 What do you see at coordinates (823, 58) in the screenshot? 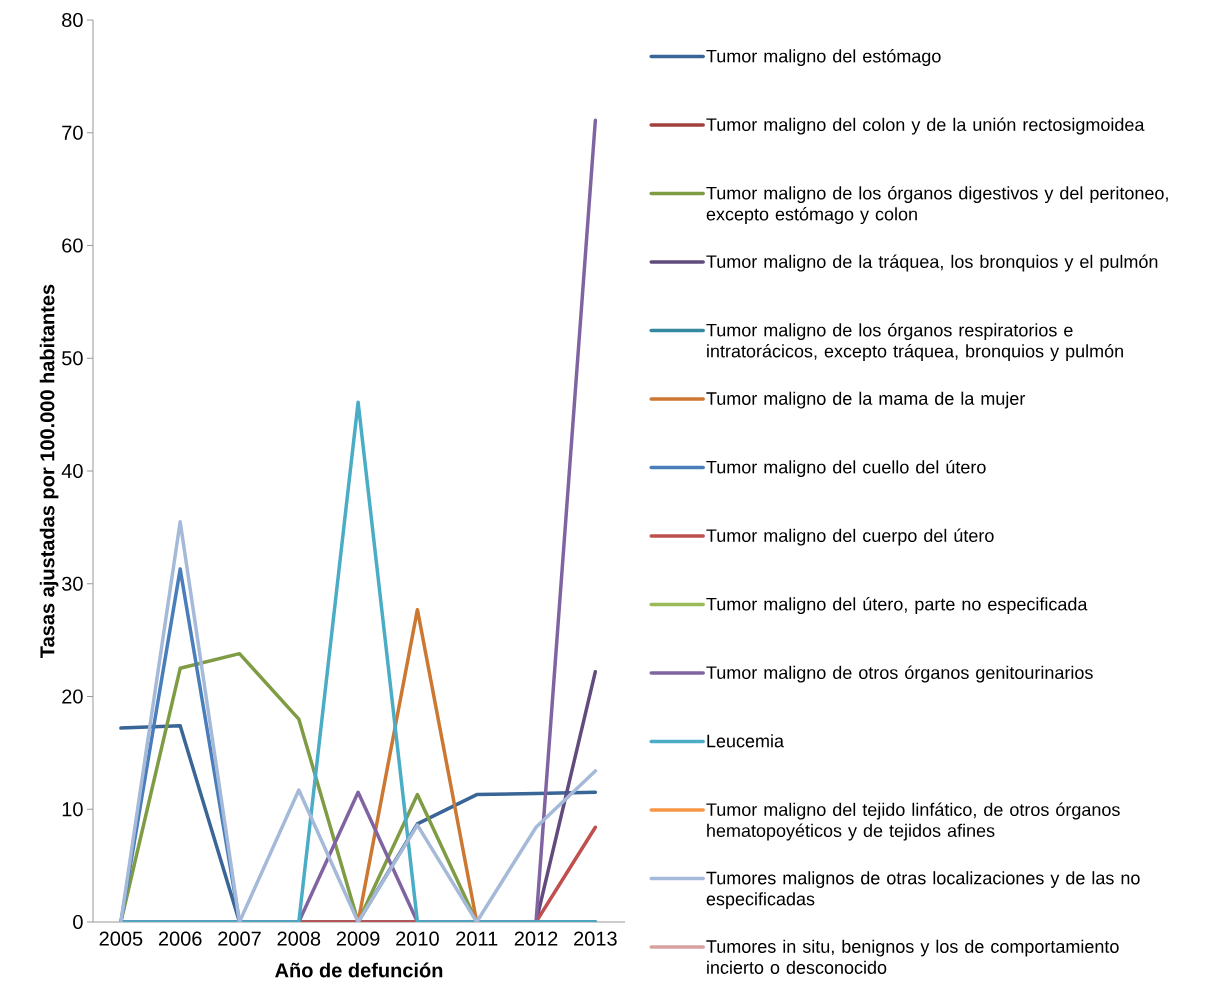
I see `legend-label: Tumor maligno del estómago` at bounding box center [823, 58].